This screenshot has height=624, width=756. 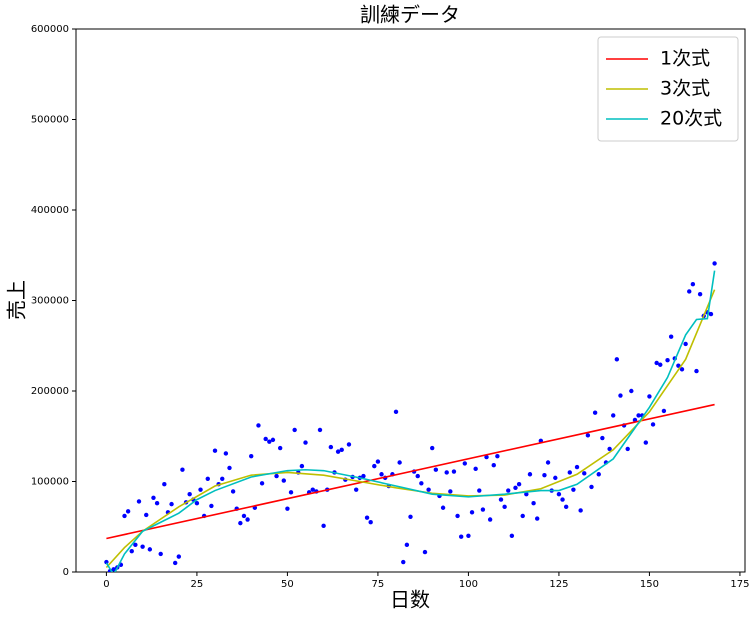 What do you see at coordinates (739, 584) in the screenshot?
I see `x-tick-label: 175` at bounding box center [739, 584].